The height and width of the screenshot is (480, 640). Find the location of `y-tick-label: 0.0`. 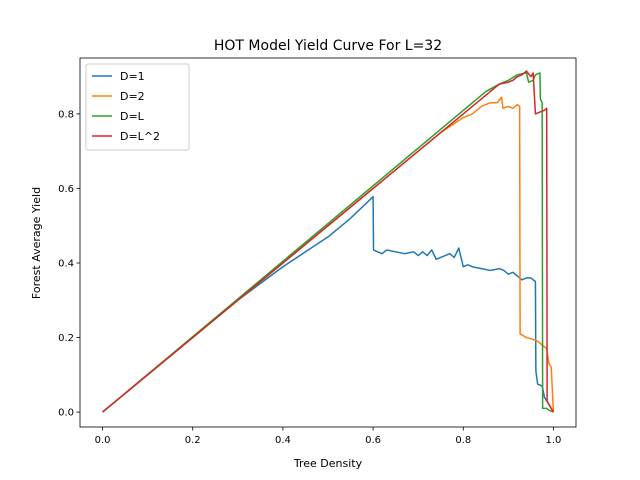

y-tick-label: 0.0 is located at coordinates (66, 413).